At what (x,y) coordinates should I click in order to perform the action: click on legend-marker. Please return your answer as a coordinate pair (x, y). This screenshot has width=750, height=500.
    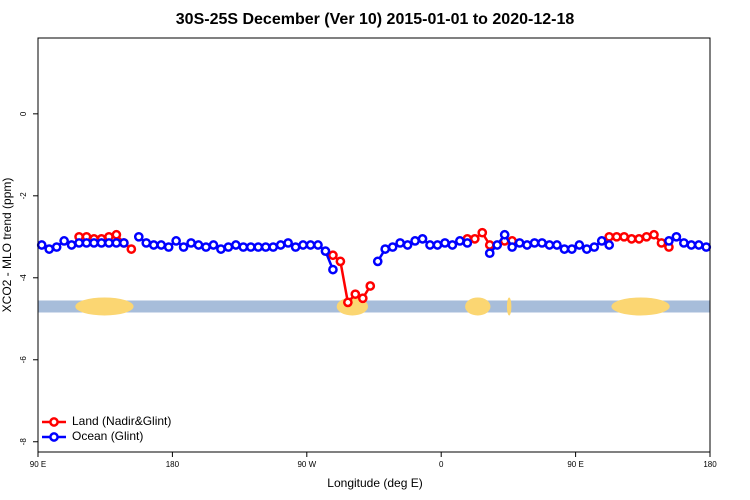
    Looking at the image, I should click on (54, 422).